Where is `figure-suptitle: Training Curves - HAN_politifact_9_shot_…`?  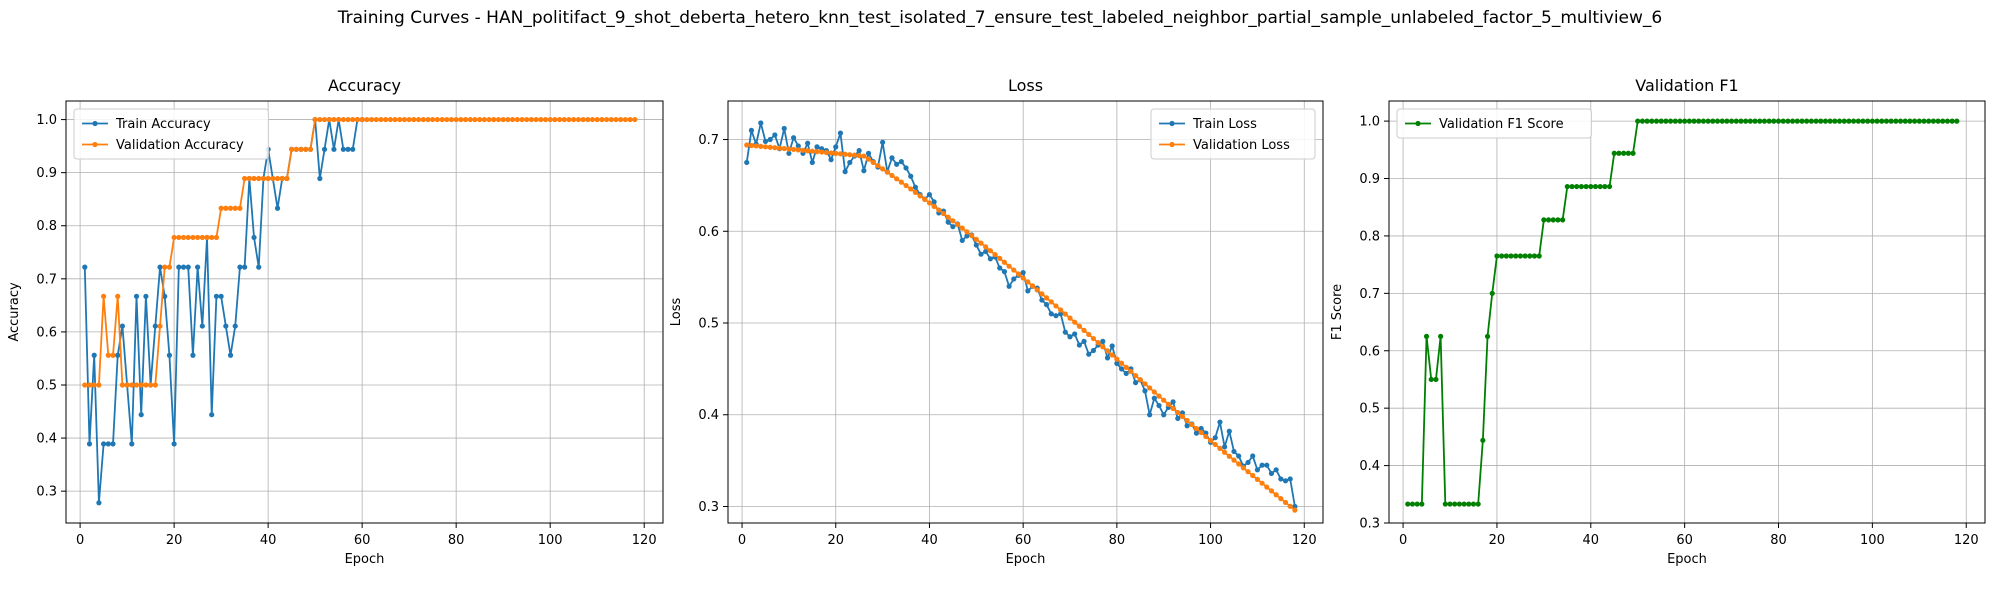 figure-suptitle: Training Curves - HAN_politifact_9_shot_… is located at coordinates (1000, 18).